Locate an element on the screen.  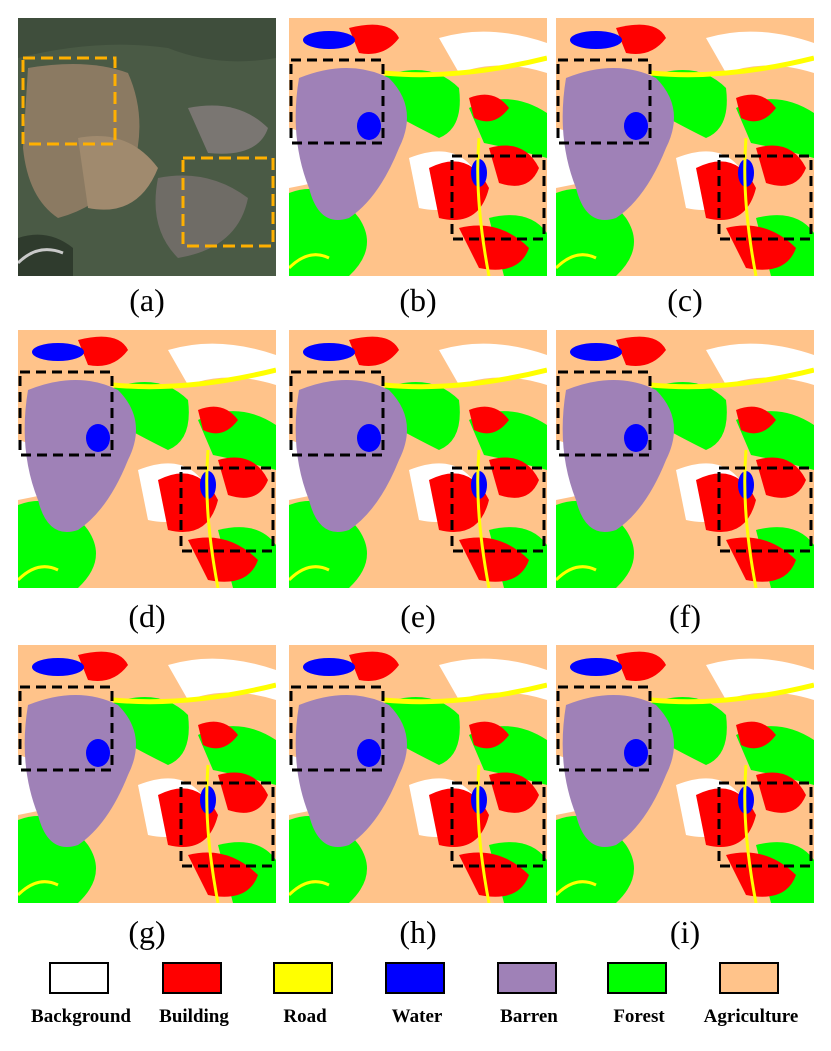
legend-swatch-agriculture is located at coordinates (749, 978).